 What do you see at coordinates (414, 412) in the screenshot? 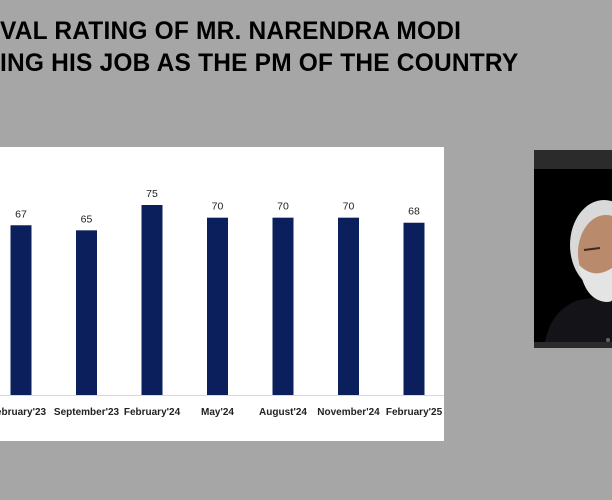
I see `x-tick-label: February'25` at bounding box center [414, 412].